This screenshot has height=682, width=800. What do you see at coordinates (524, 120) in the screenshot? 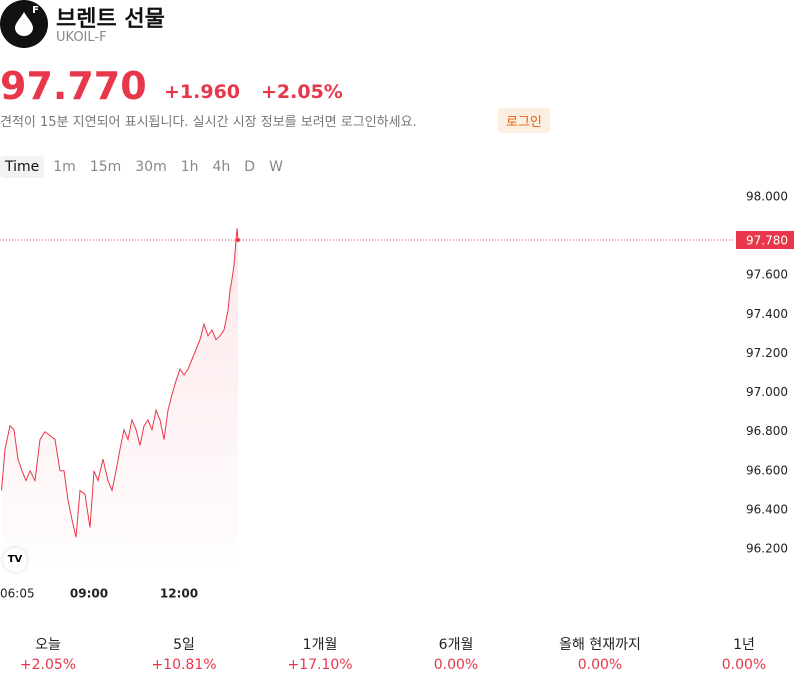
I see `login-button: 로그인` at bounding box center [524, 120].